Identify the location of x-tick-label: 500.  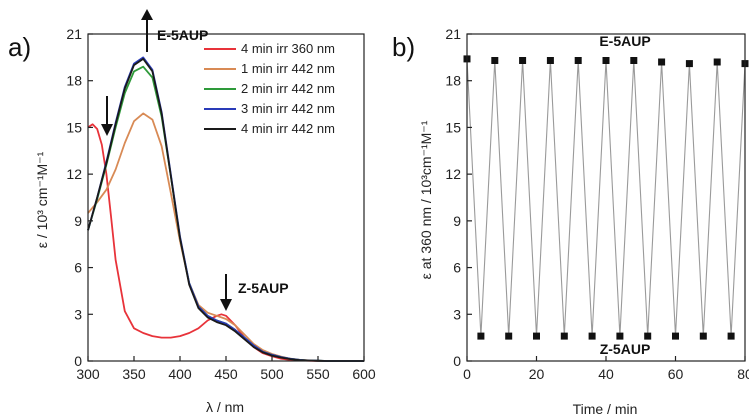
(272, 374).